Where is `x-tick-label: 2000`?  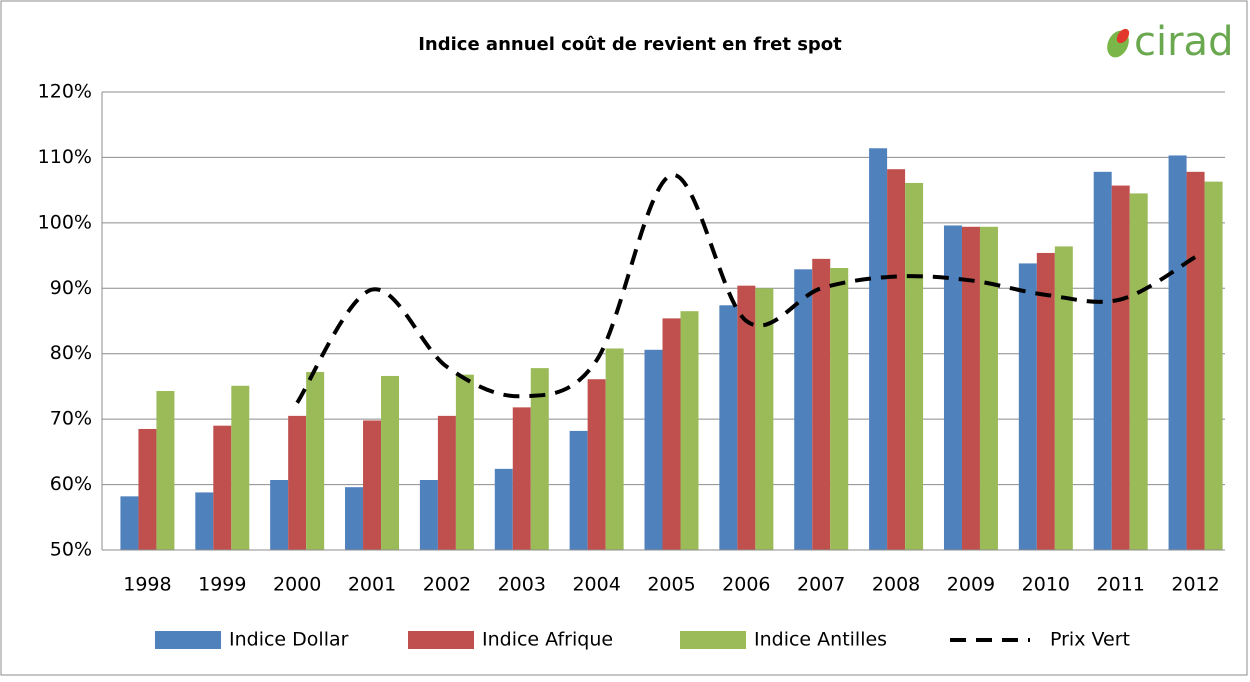
x-tick-label: 2000 is located at coordinates (297, 585).